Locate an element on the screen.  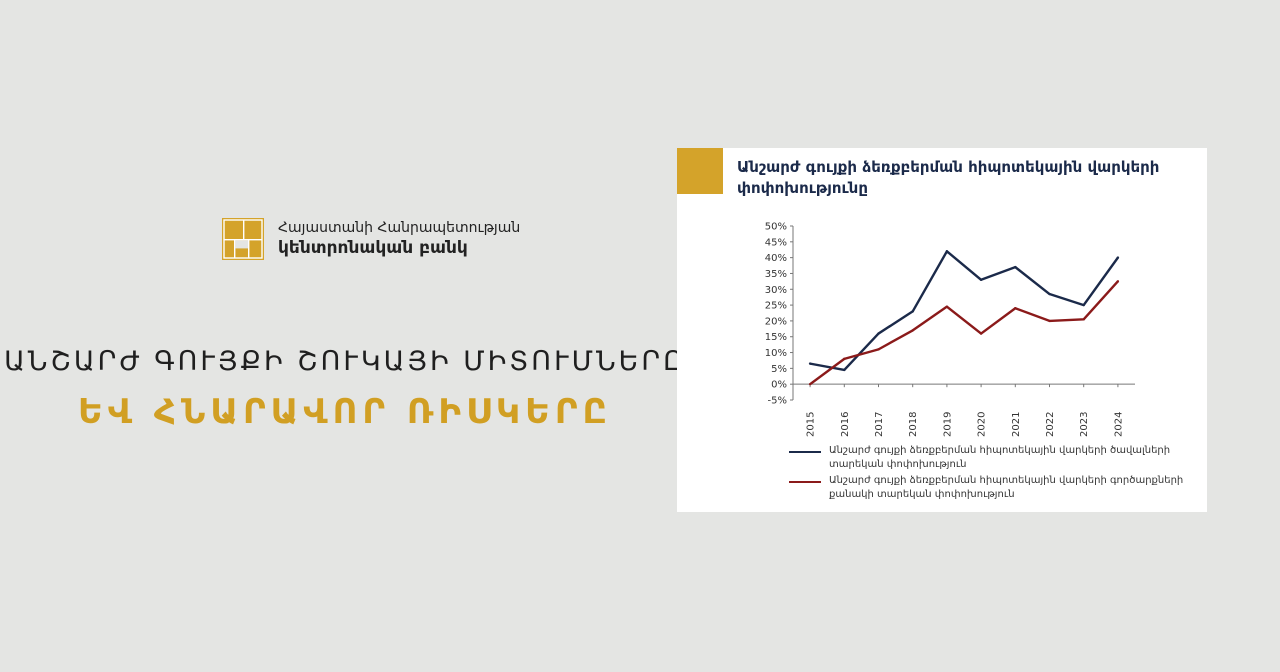
y-tick-label: -5% is located at coordinates (777, 401).